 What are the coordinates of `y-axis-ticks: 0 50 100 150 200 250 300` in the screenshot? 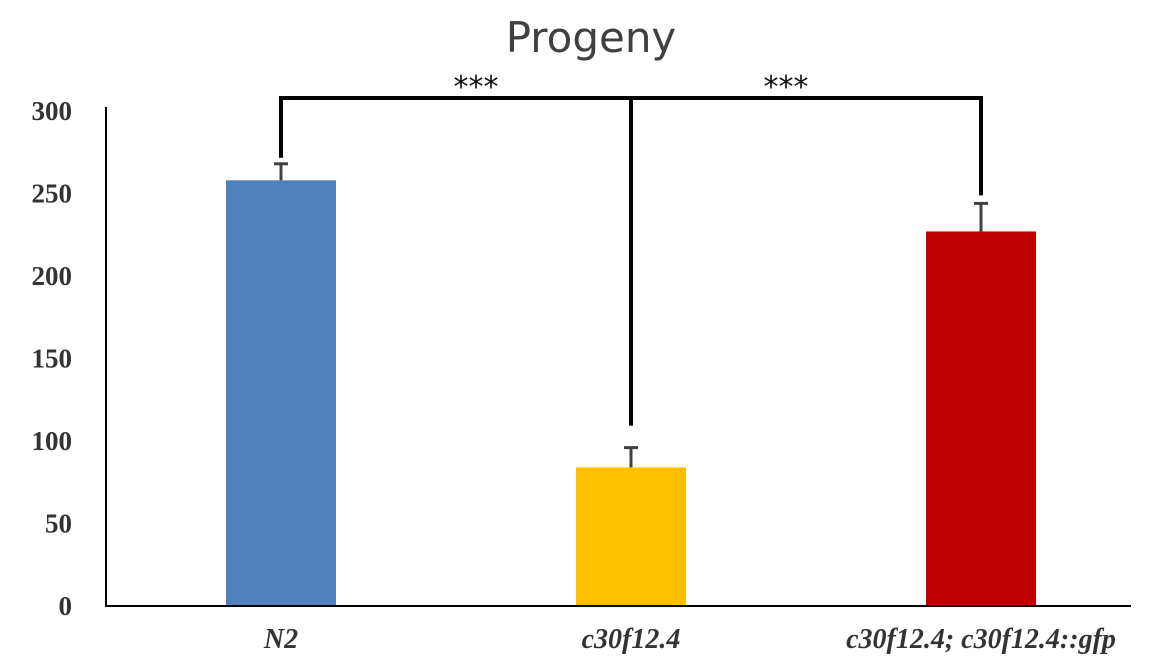 It's located at (52, 358).